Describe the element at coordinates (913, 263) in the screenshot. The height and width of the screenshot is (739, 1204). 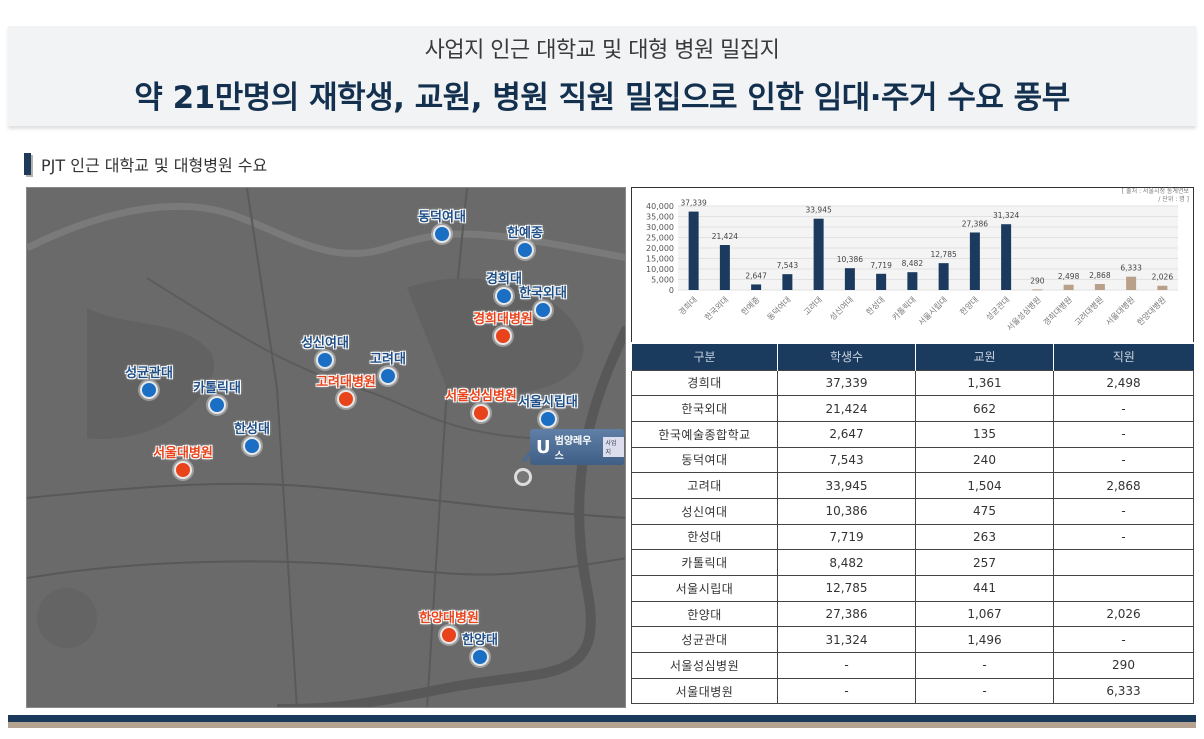
I see `svg-text: 8,482` at that location.